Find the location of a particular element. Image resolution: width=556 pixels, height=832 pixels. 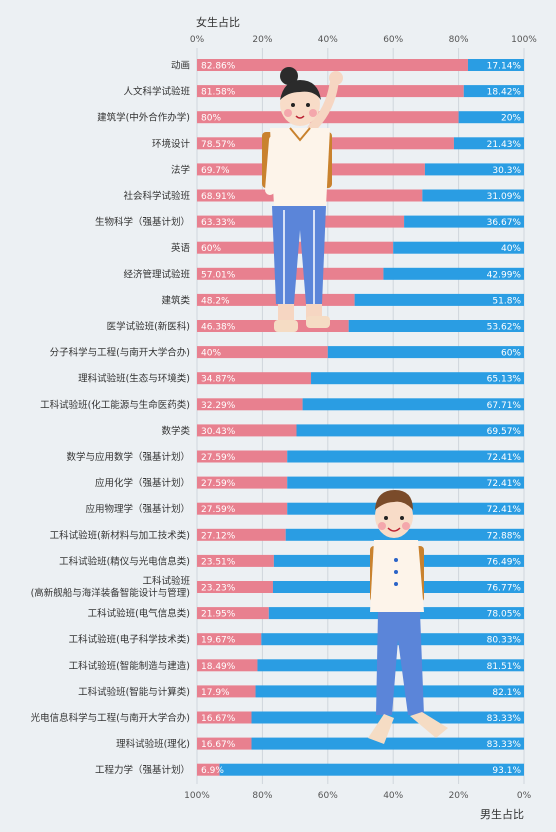

male-value-label: 30.3% is located at coordinates (506, 171).